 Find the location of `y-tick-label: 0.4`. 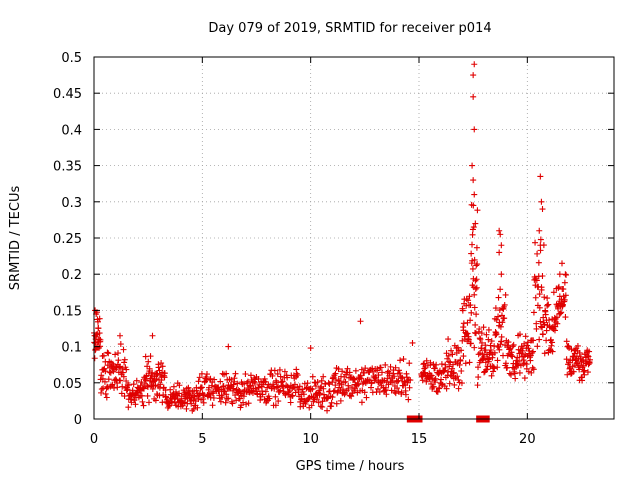

y-tick-label: 0.4 is located at coordinates (71, 130).